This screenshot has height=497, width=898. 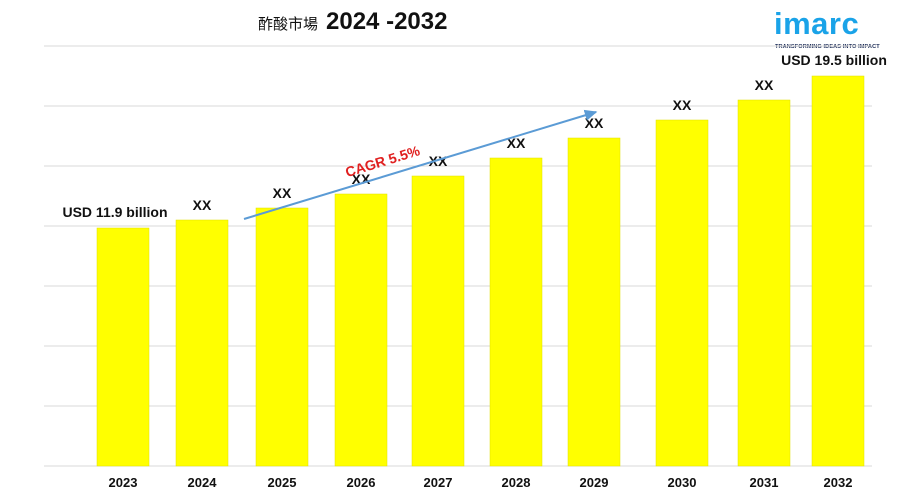 What do you see at coordinates (682, 293) in the screenshot?
I see `bar-2030` at bounding box center [682, 293].